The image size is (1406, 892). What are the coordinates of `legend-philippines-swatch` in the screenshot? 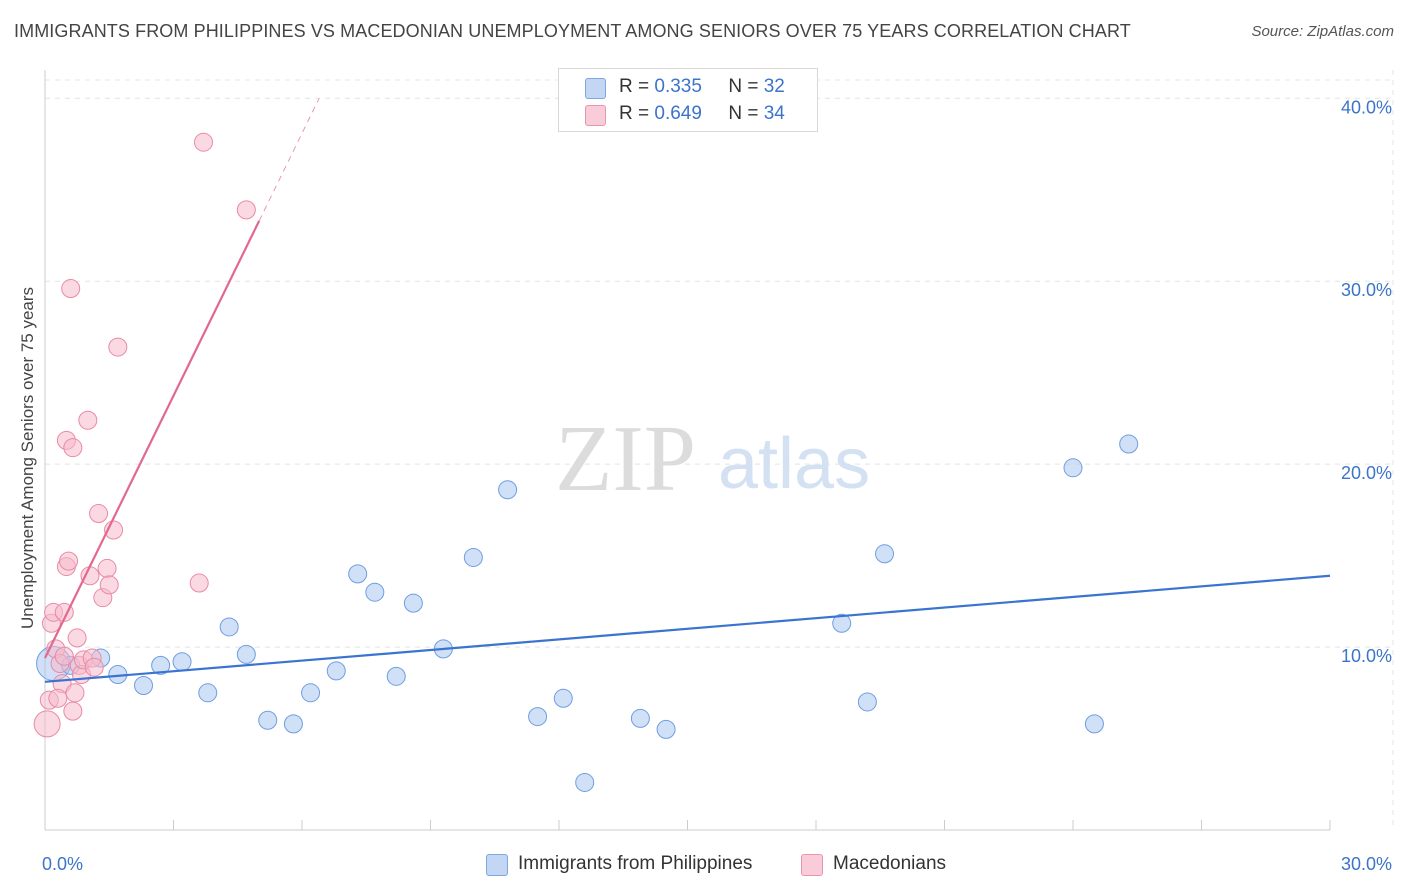 It's located at (497, 865).